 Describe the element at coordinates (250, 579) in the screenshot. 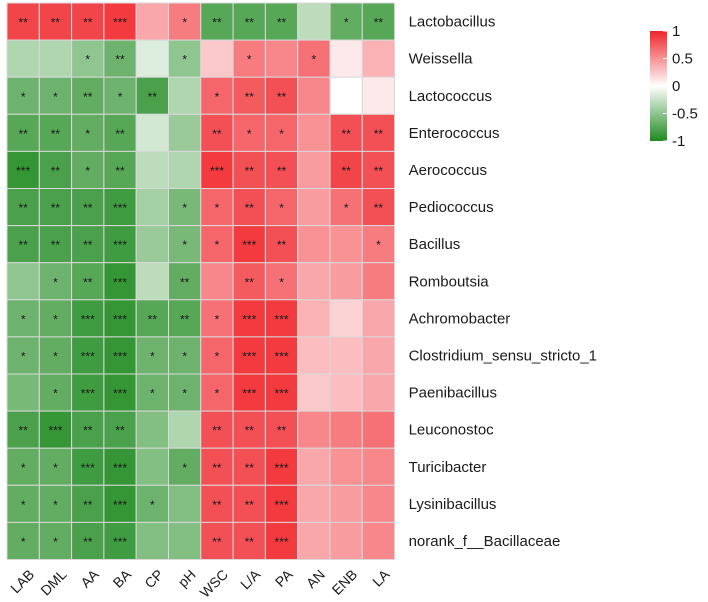

I see `column-label: L/A` at that location.